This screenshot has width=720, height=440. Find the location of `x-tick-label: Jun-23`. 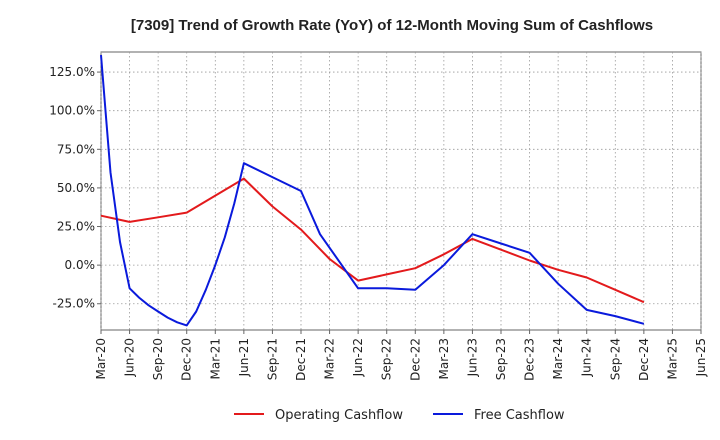

x-tick-label: Jun-23 is located at coordinates (472, 357).